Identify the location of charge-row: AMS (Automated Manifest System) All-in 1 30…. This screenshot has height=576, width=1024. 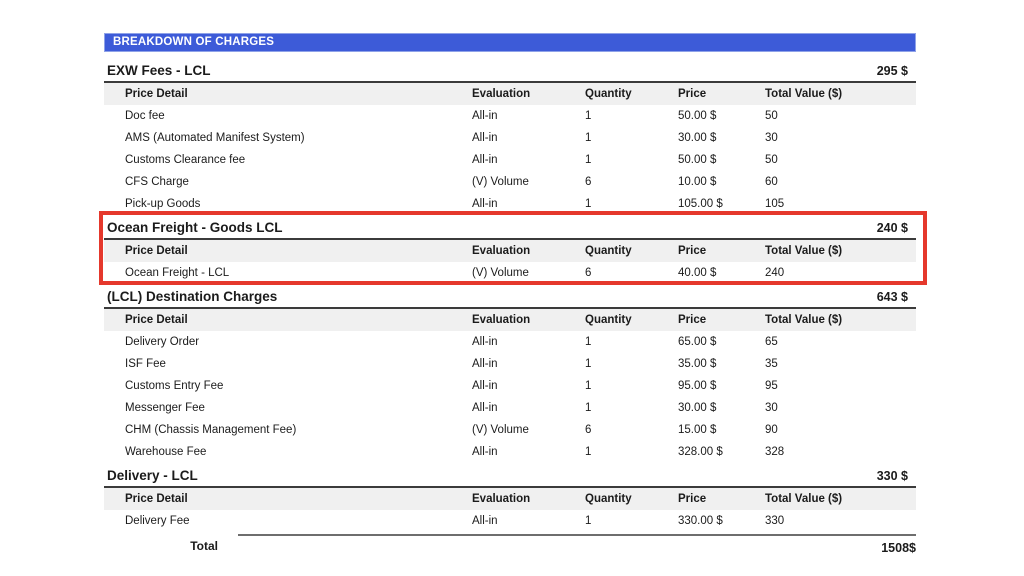
(510, 138).